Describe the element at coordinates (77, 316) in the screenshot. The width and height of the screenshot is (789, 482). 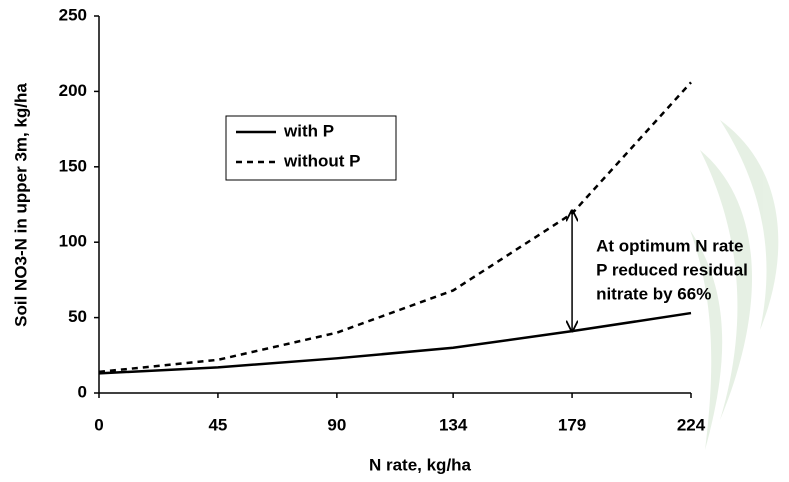
I see `y-tick-label: 50` at that location.